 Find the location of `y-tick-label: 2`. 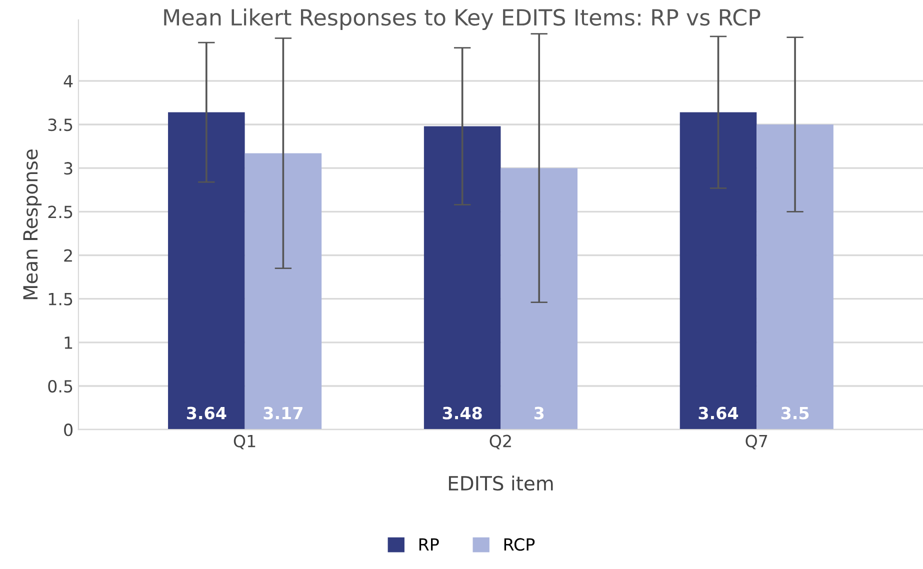

y-tick-label: 2 is located at coordinates (68, 255).